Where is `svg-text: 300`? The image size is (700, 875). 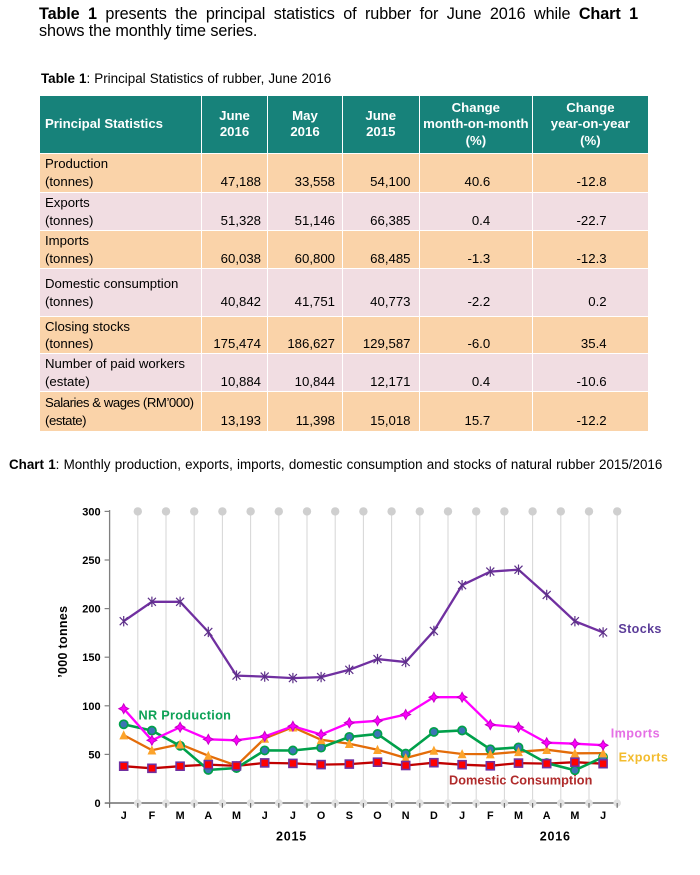 svg-text: 300 is located at coordinates (91, 512).